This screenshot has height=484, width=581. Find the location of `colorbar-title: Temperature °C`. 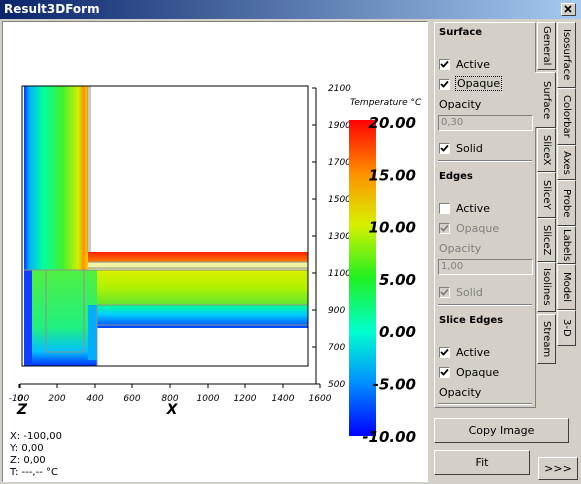

colorbar-title: Temperature °C is located at coordinates (386, 103).